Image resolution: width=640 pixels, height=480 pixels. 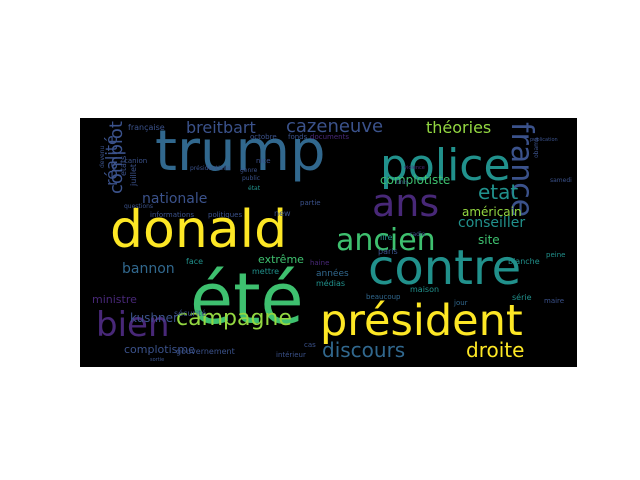 What do you see at coordinates (154, 318) in the screenshot?
I see `word-kushner: kushner` at bounding box center [154, 318].